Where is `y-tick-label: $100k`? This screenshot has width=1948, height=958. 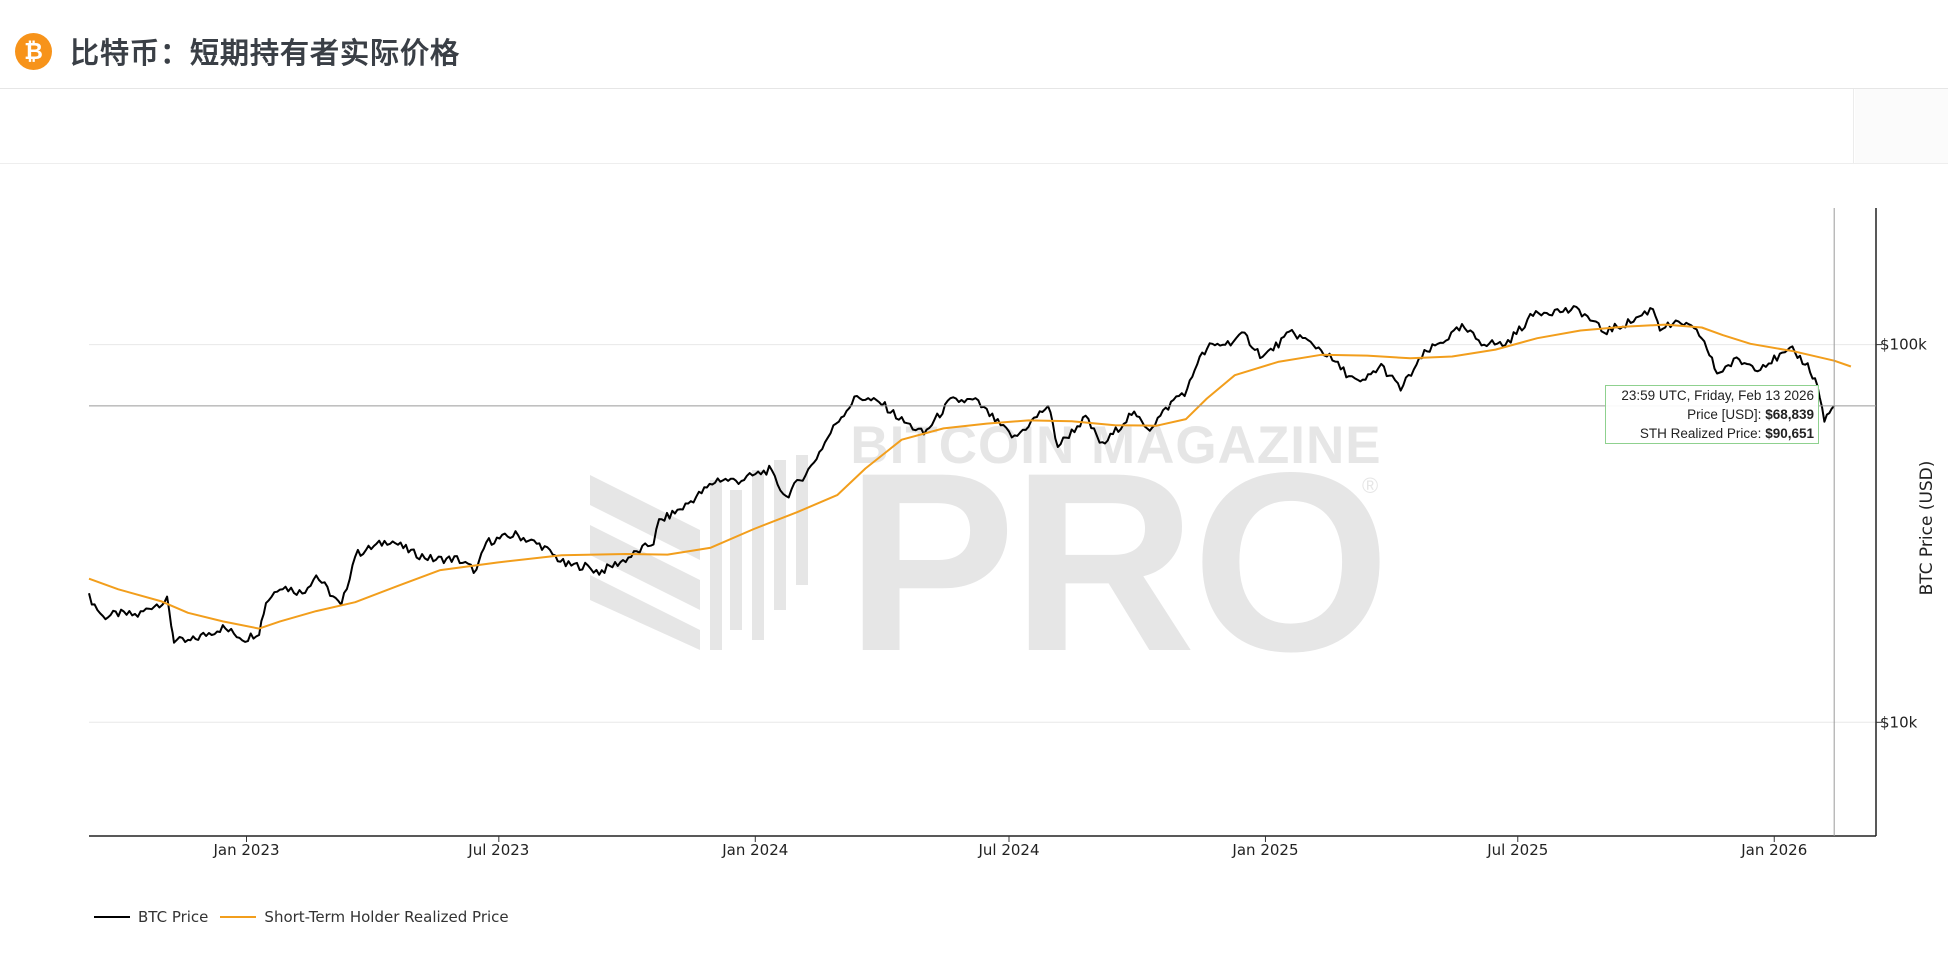
y-tick-label: $100k is located at coordinates (1903, 345).